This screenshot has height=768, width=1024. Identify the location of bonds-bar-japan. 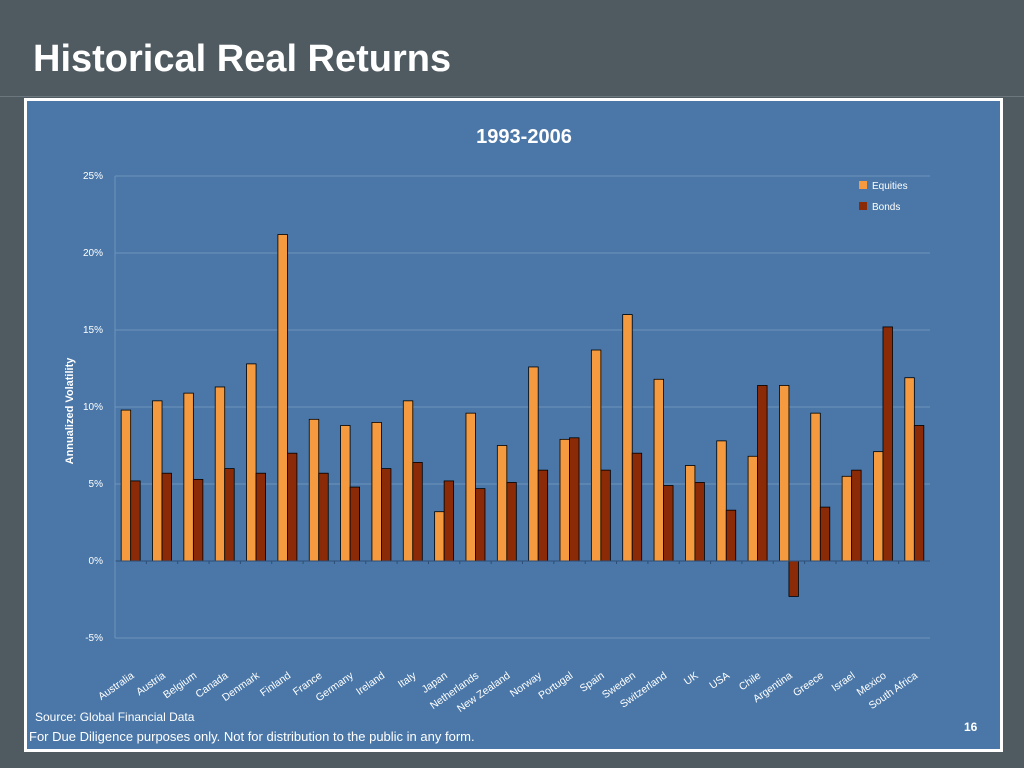
(449, 521).